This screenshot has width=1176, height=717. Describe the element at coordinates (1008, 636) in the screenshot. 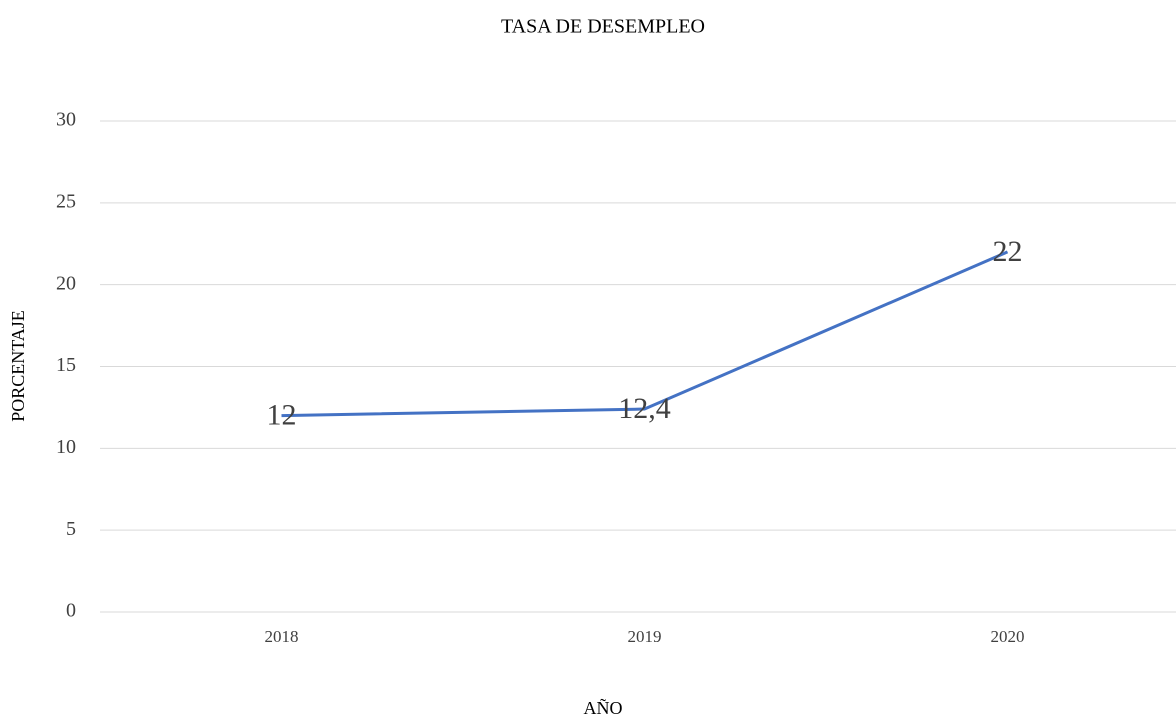

I see `x-tick-label: 2020` at that location.